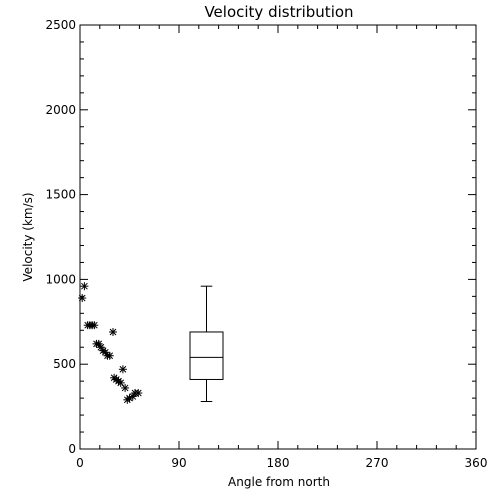  What do you see at coordinates (206, 355) in the screenshot?
I see `boxplot-box` at bounding box center [206, 355].